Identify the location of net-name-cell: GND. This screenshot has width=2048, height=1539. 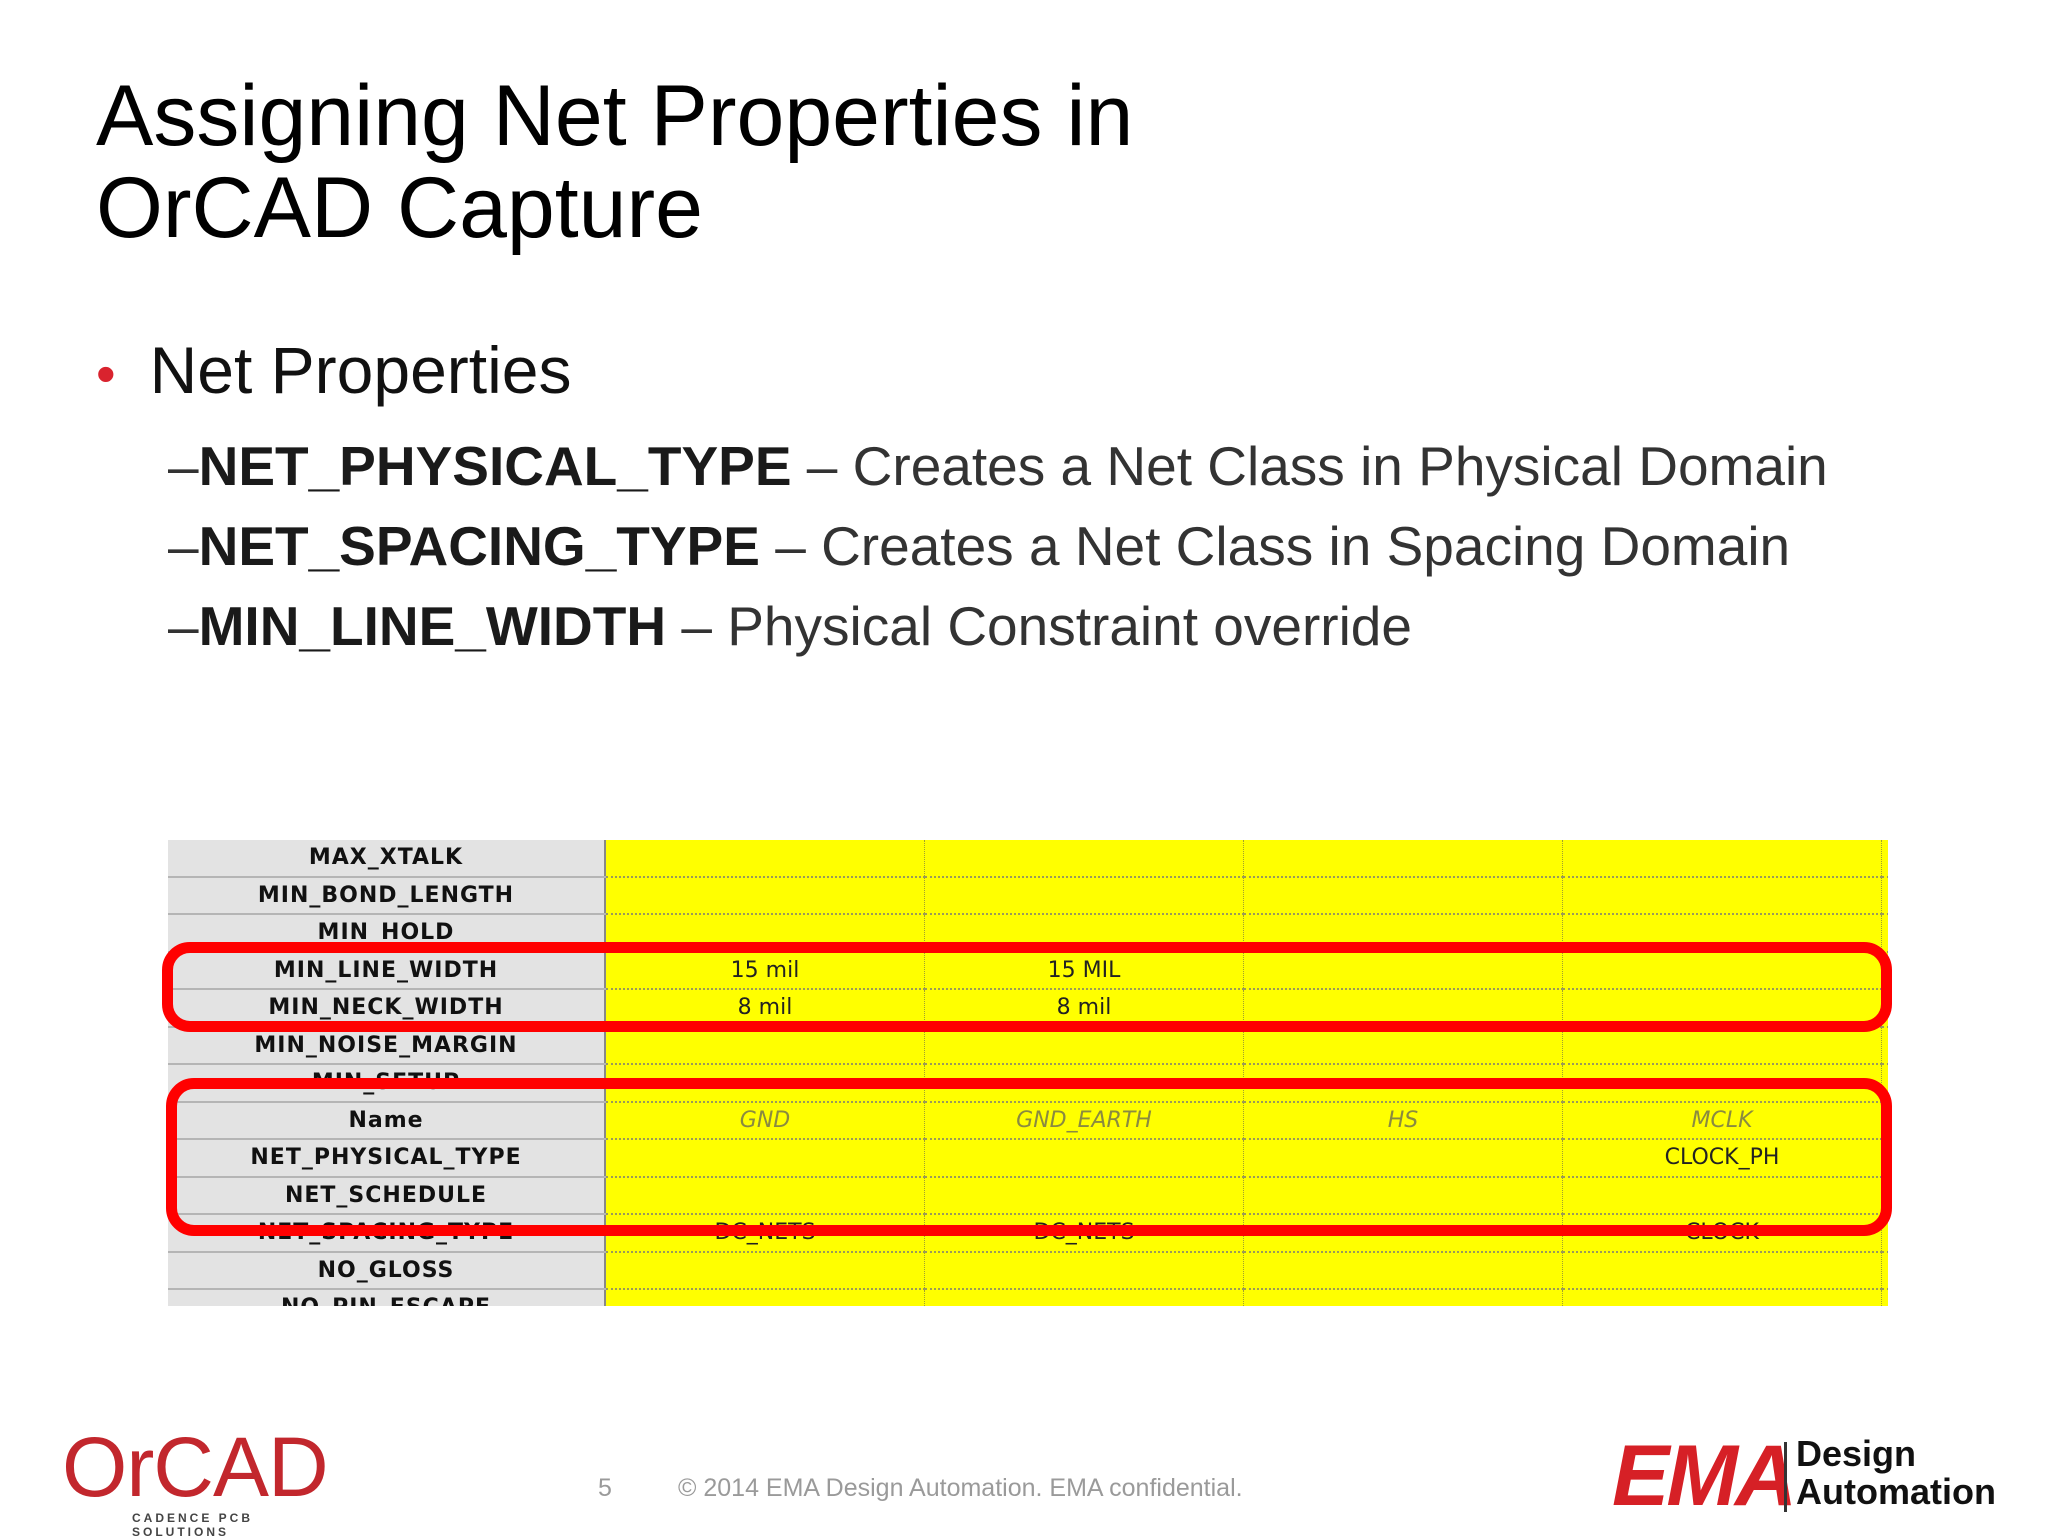
(765, 1120).